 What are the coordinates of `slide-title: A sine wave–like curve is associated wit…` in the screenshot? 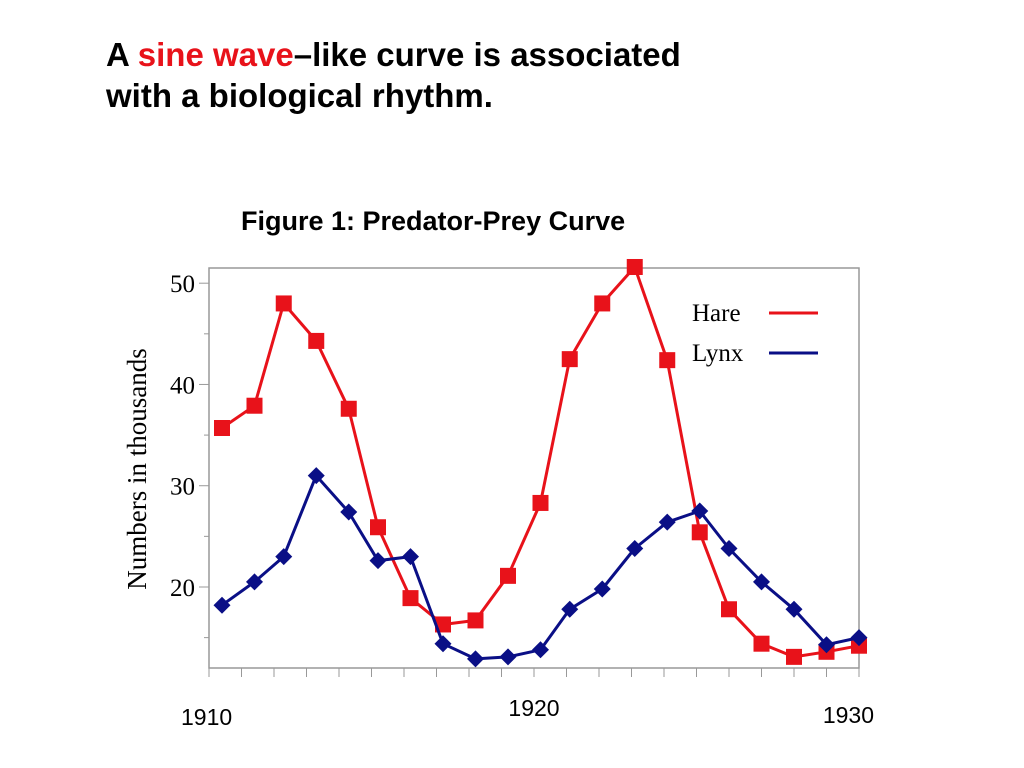 It's located at (486, 75).